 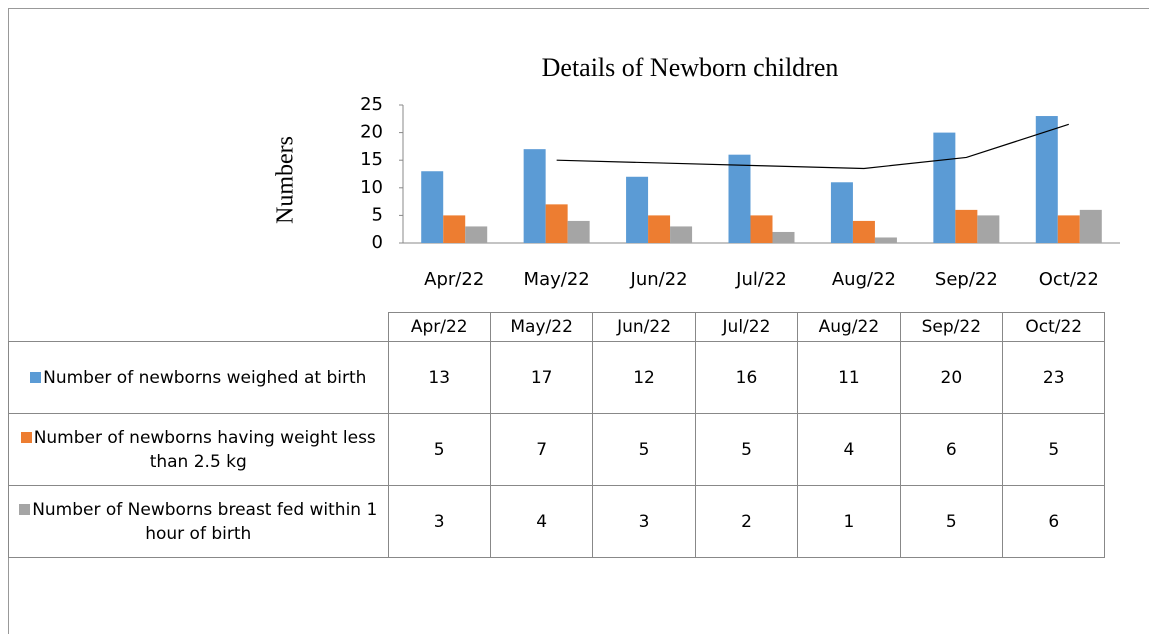 What do you see at coordinates (371, 132) in the screenshot?
I see `y-tick-label: 20` at bounding box center [371, 132].